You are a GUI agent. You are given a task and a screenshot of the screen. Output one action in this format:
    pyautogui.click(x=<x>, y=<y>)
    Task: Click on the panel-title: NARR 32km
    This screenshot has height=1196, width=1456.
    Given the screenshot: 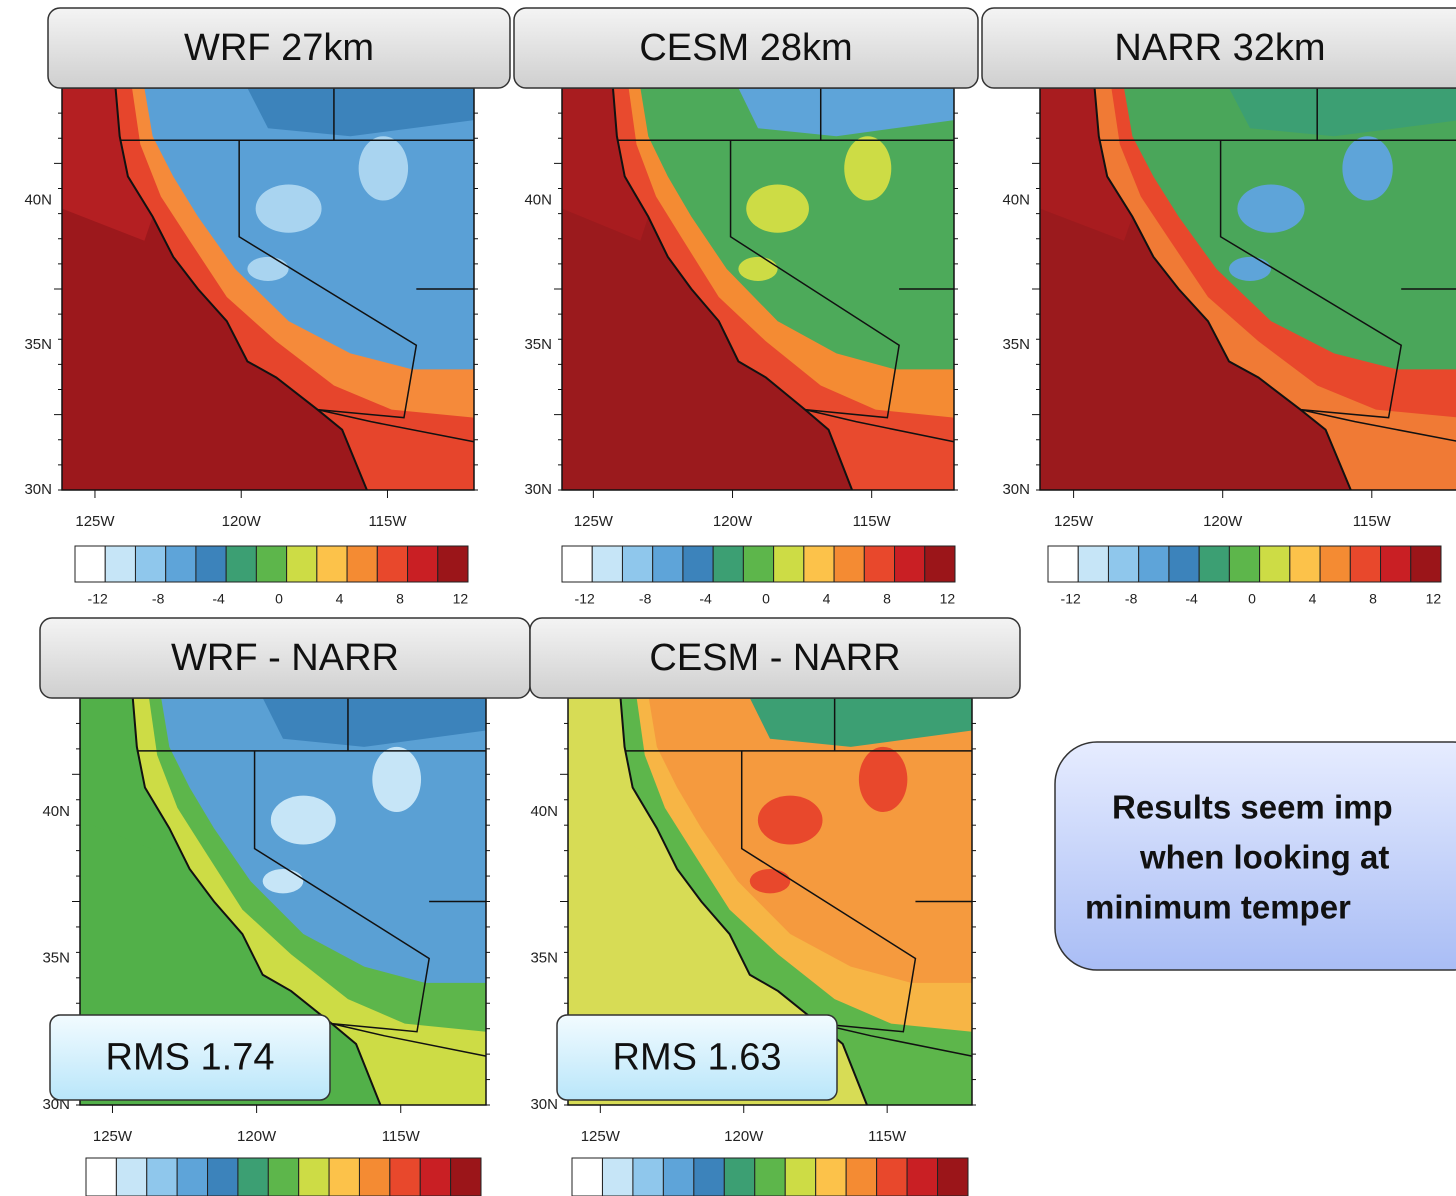 What is the action you would take?
    pyautogui.click(x=1219, y=48)
    